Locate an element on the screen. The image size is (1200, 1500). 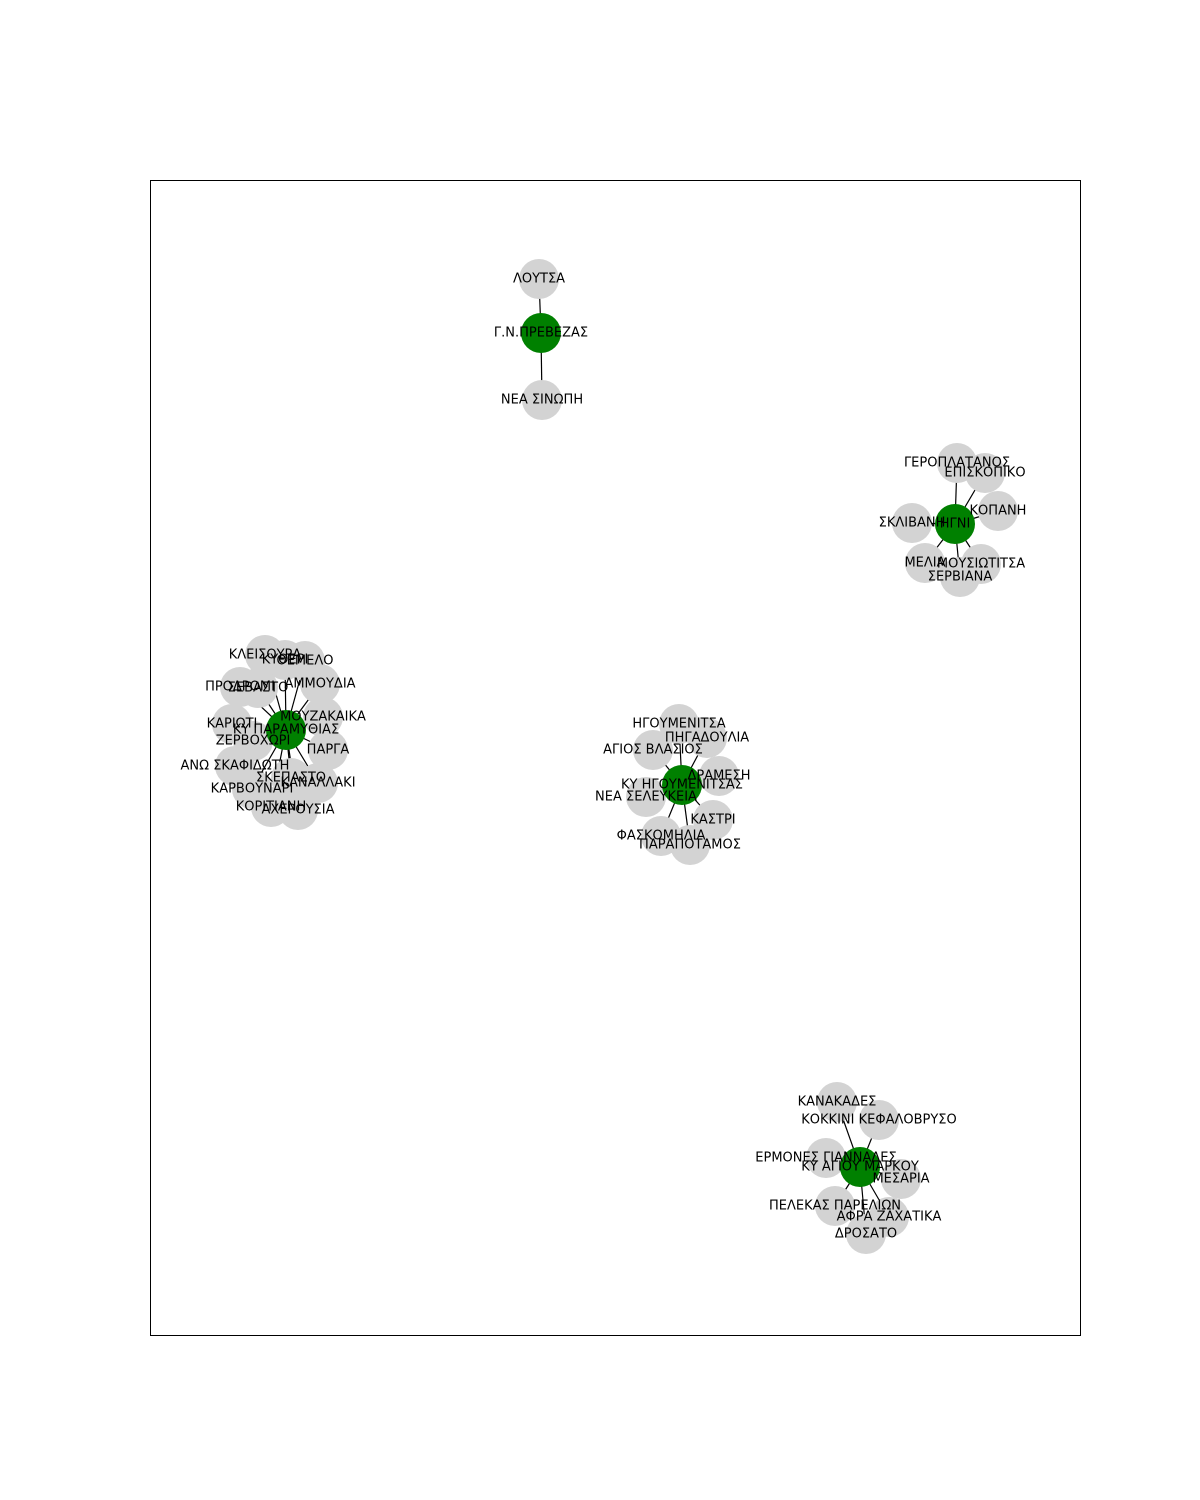
leaf-node-δροσατο is located at coordinates (866, 1234).